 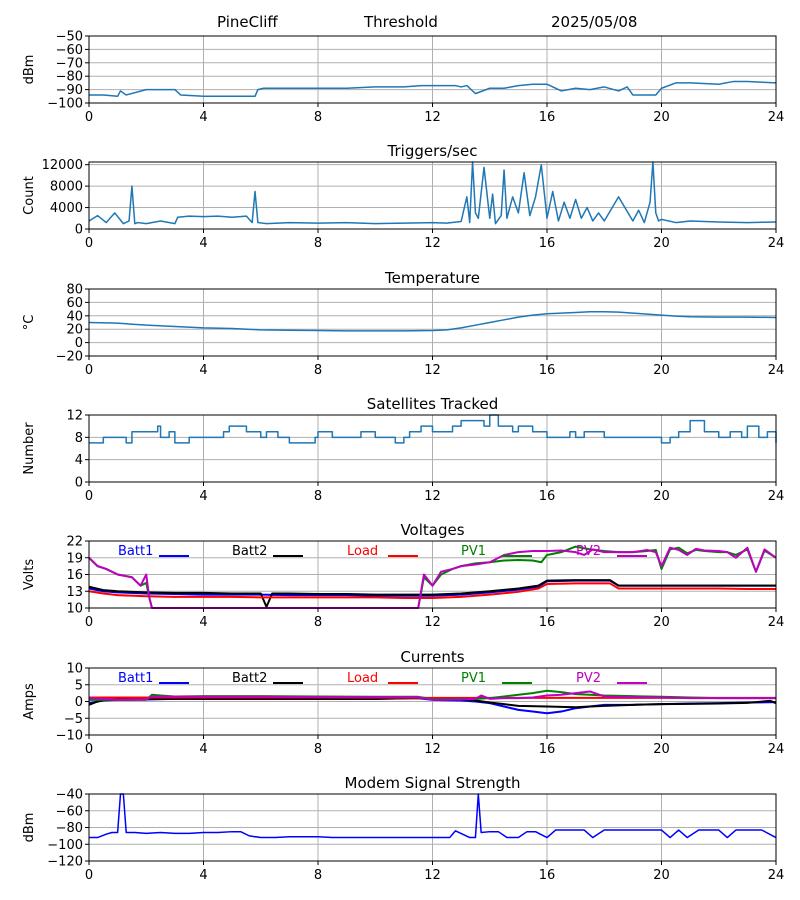 What do you see at coordinates (79, 438) in the screenshot?
I see `y-tick-label: 8` at bounding box center [79, 438].